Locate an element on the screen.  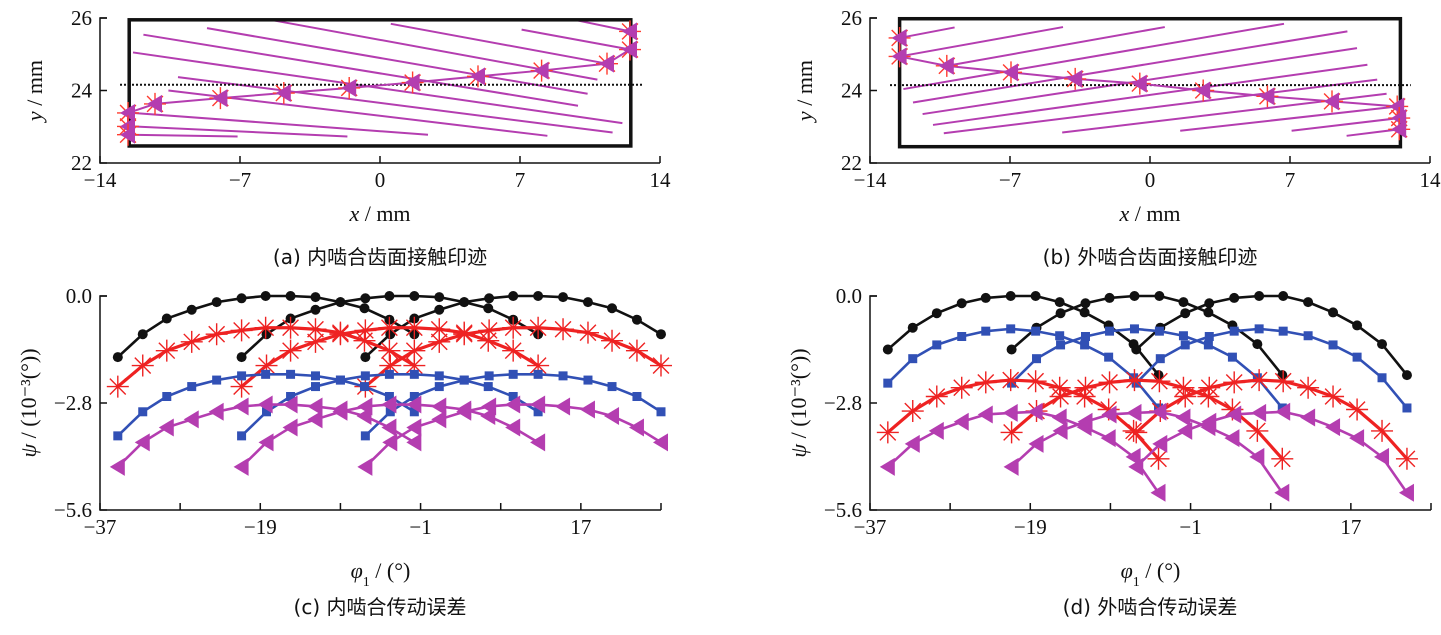
y-axis-label-var: ψ is located at coordinates (28, 451).